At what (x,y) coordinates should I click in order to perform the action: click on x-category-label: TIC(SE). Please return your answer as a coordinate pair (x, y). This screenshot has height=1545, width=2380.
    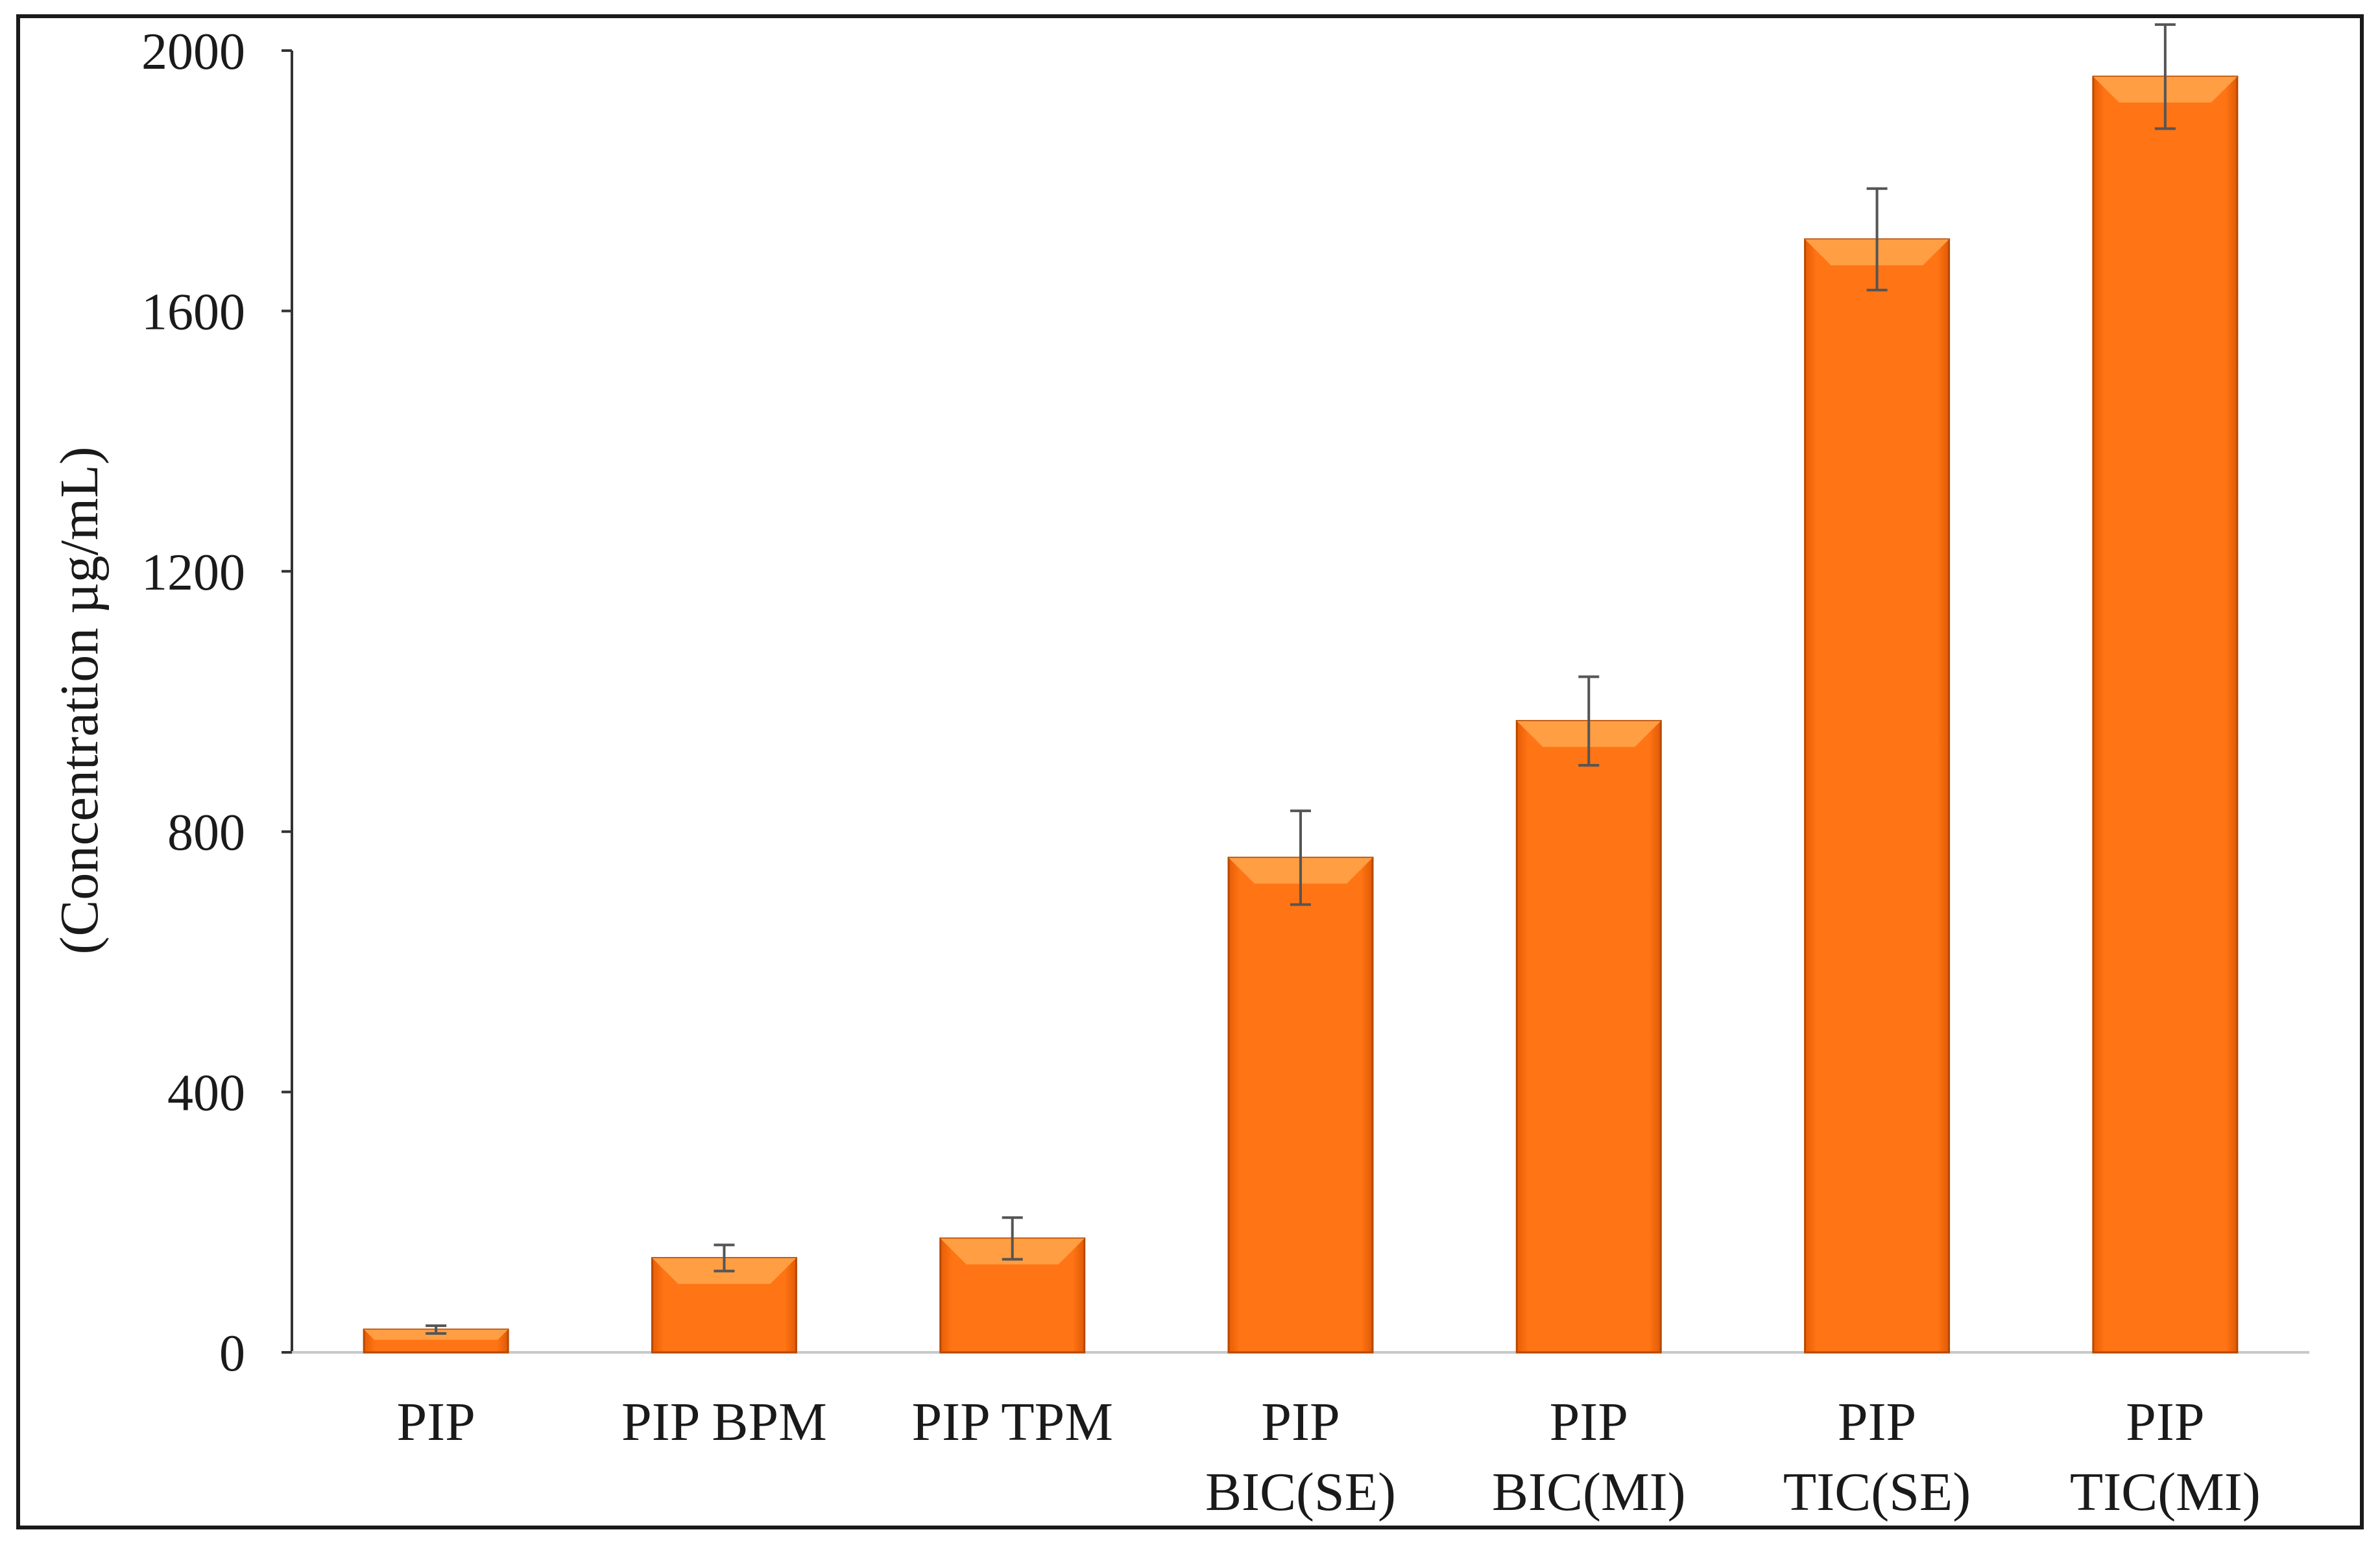
    Looking at the image, I should click on (1877, 1492).